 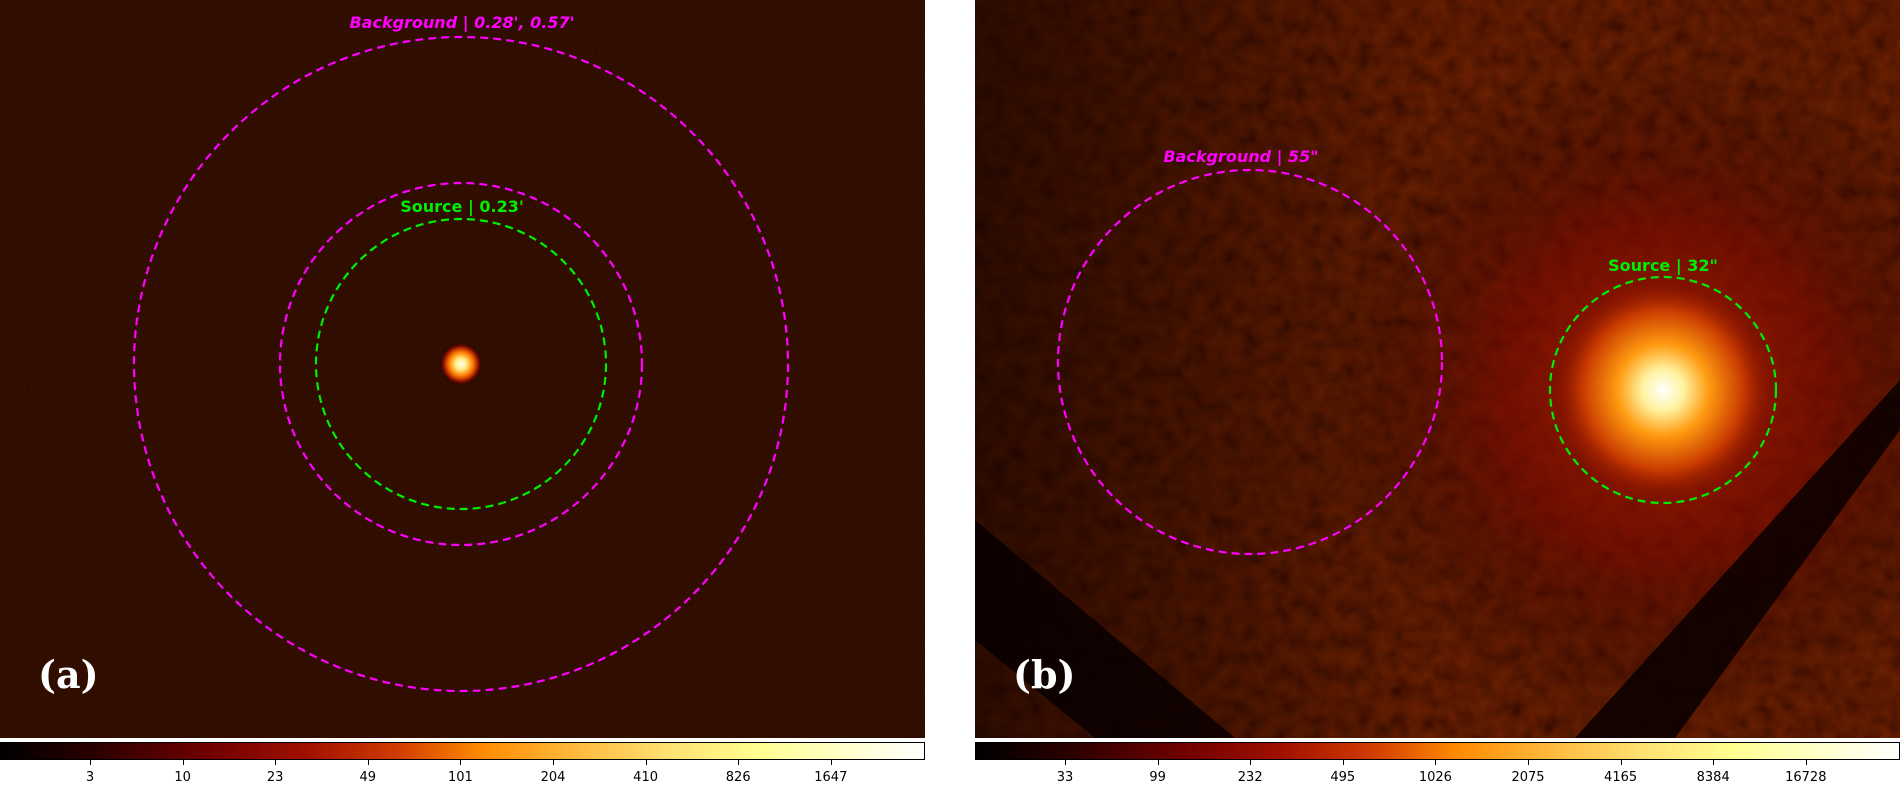 What do you see at coordinates (1806, 777) in the screenshot?
I see `colorbar-tick-label: 16728` at bounding box center [1806, 777].